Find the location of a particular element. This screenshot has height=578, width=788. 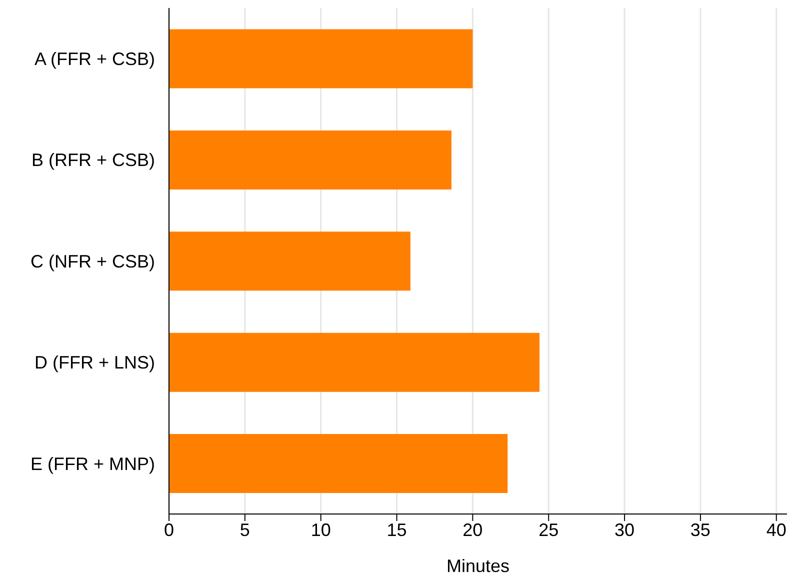

x-tick-label: 35 is located at coordinates (700, 530).